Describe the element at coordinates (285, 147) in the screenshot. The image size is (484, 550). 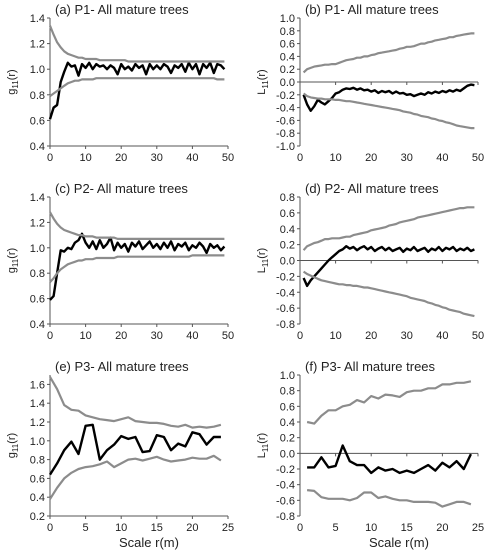
I see `y-tick-label: -1.0` at that location.